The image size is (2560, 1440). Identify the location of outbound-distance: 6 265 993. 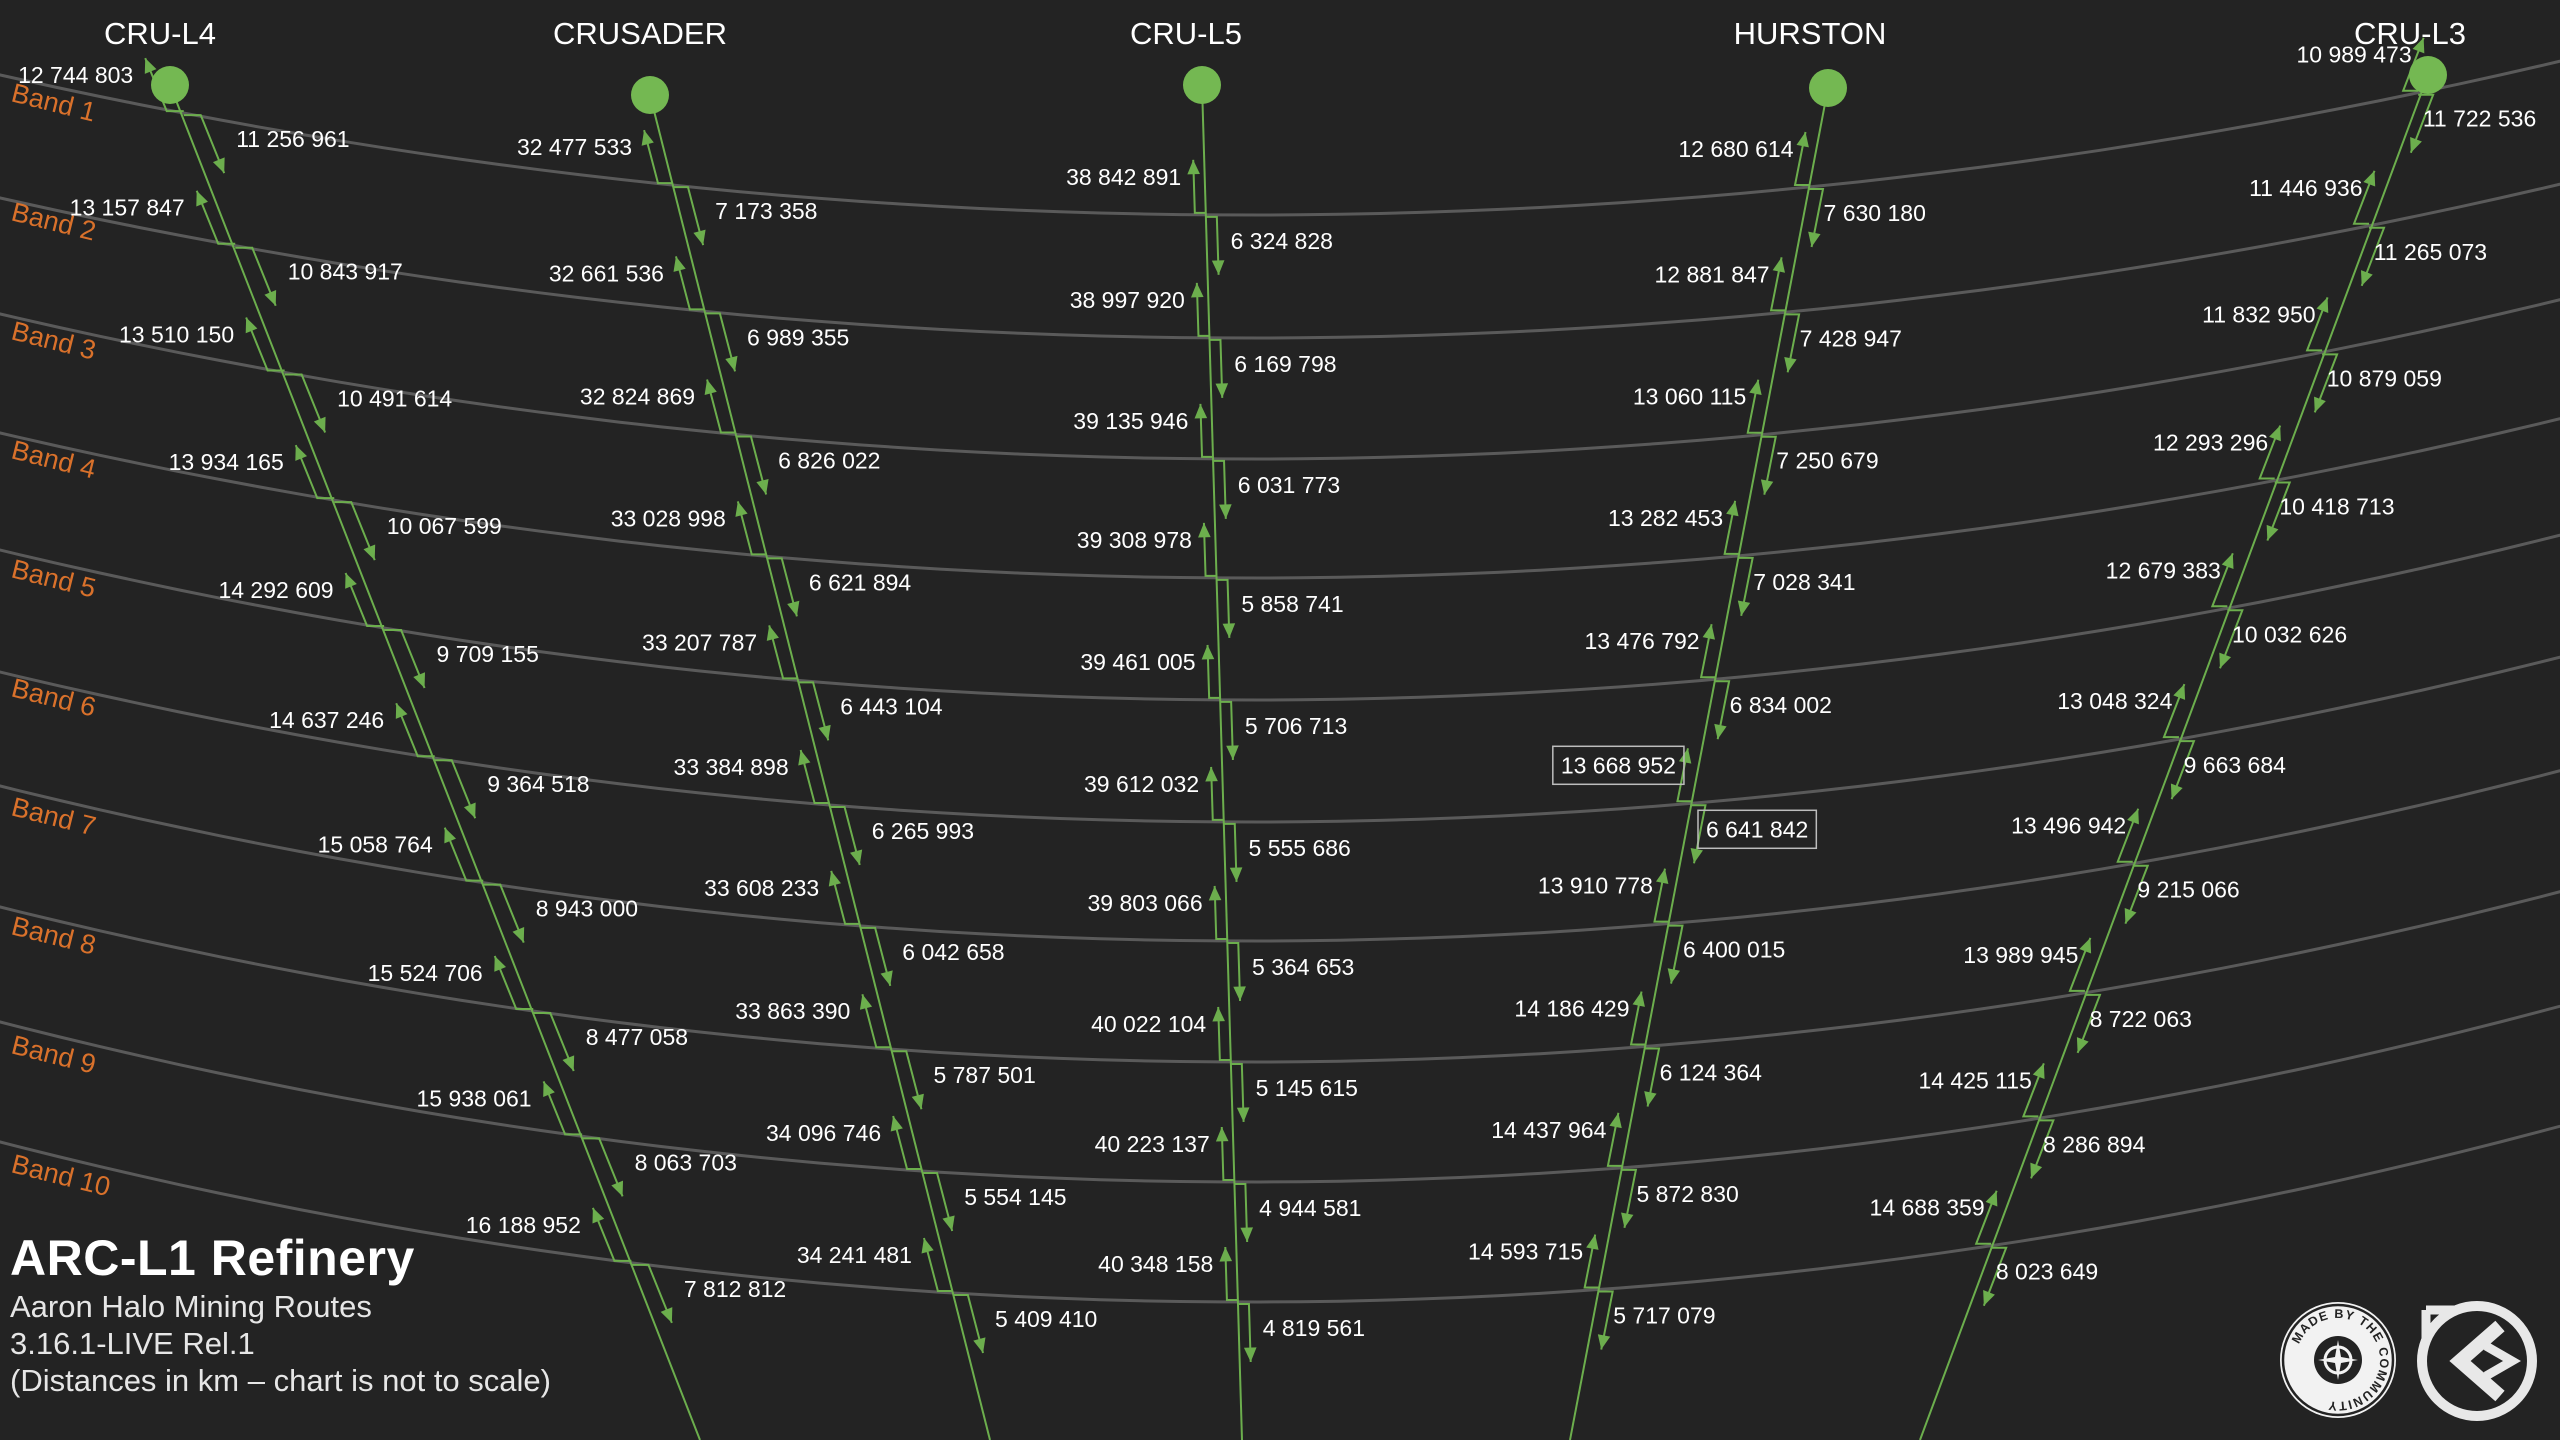
(923, 831).